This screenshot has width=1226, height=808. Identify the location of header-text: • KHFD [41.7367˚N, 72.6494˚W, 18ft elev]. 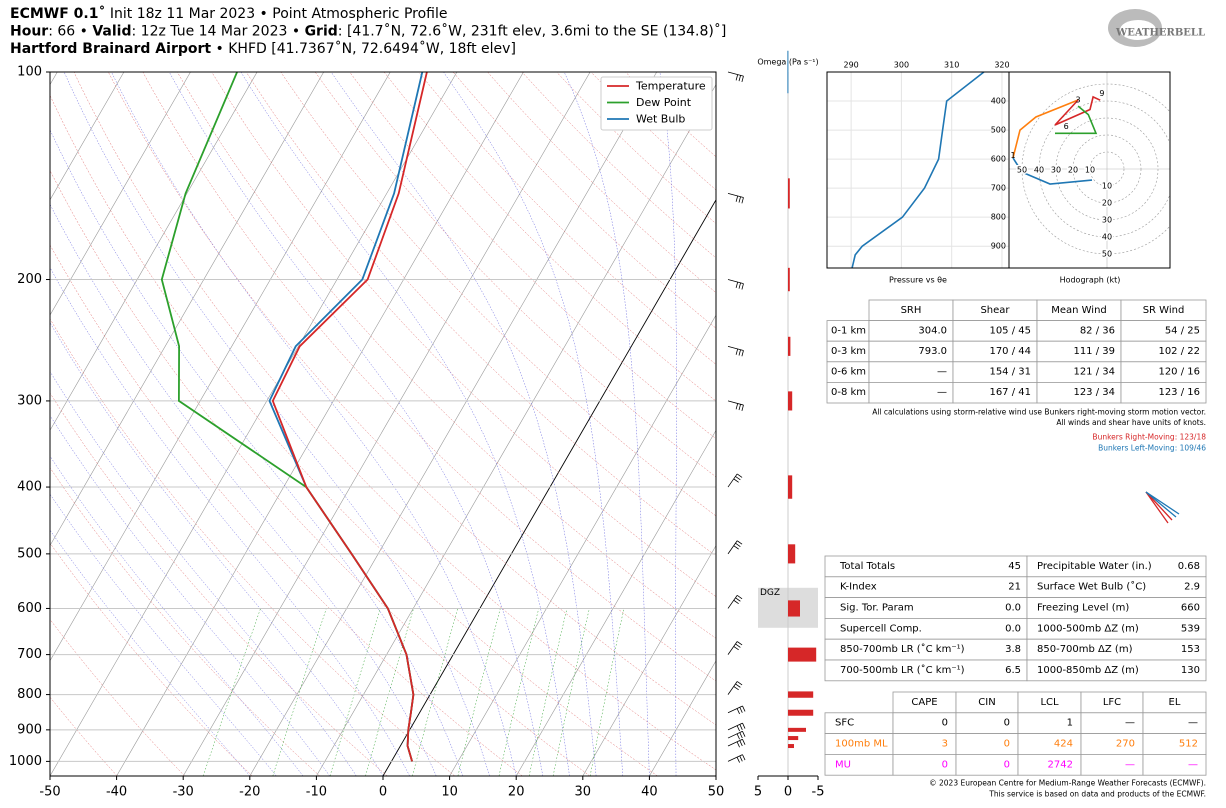
(363, 48).